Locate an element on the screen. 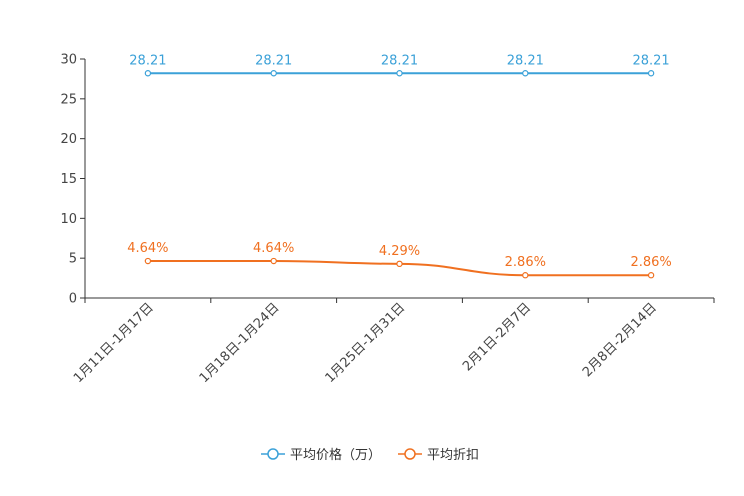 This screenshot has height=496, width=744. legend: 平均价格（万） 平均折扣 is located at coordinates (370, 455).